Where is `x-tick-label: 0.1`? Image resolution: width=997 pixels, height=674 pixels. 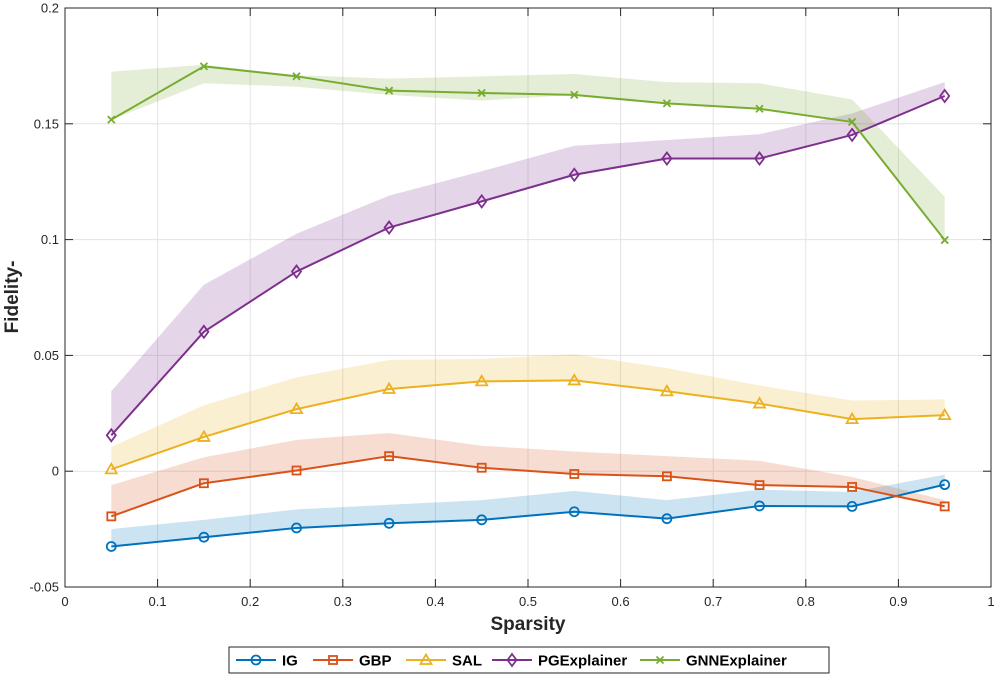 x-tick-label: 0.1 is located at coordinates (158, 601).